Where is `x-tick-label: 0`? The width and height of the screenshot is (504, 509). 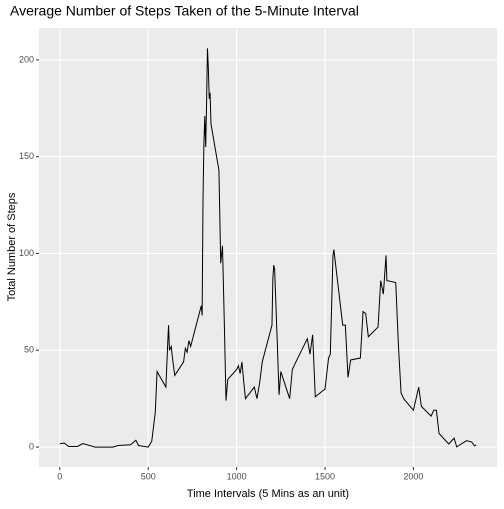 x-tick-label: 0 is located at coordinates (59, 476).